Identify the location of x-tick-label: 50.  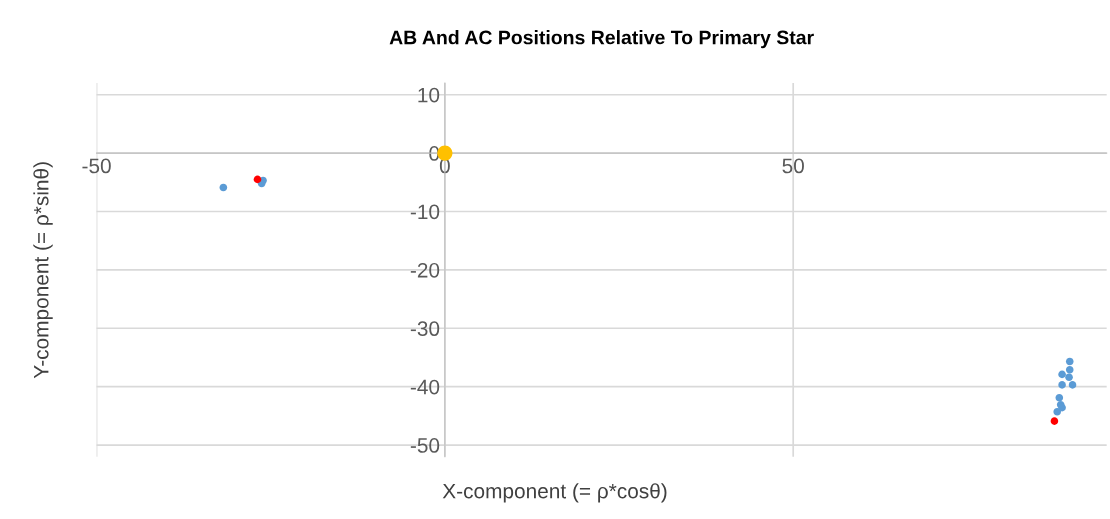
(793, 166).